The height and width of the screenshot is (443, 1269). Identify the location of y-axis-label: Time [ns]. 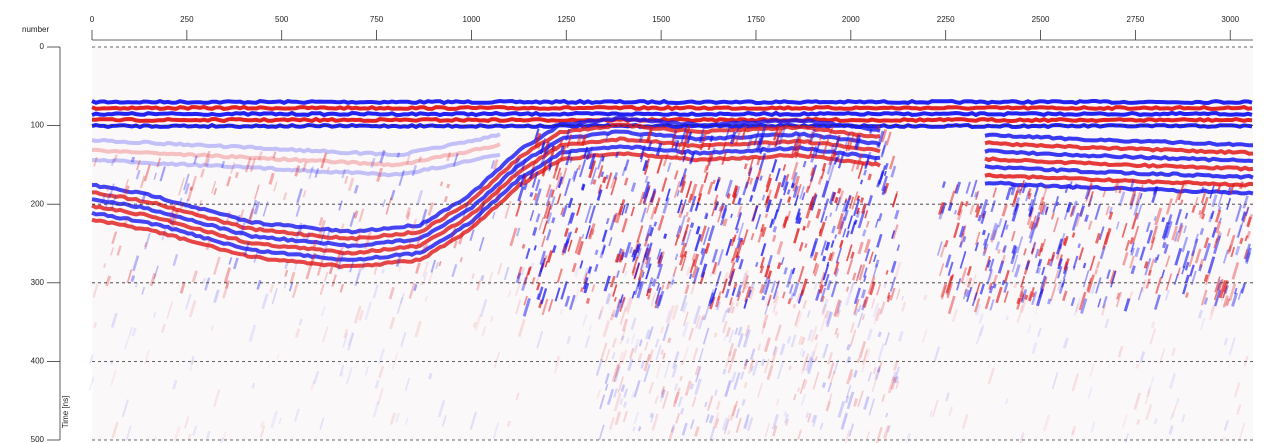
(65, 412).